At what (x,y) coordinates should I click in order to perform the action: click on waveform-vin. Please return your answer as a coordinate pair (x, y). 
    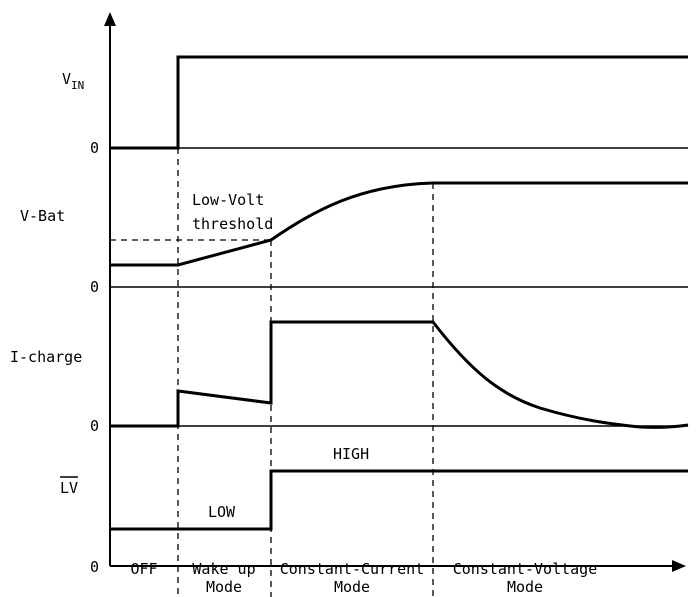
    Looking at the image, I should click on (399, 102).